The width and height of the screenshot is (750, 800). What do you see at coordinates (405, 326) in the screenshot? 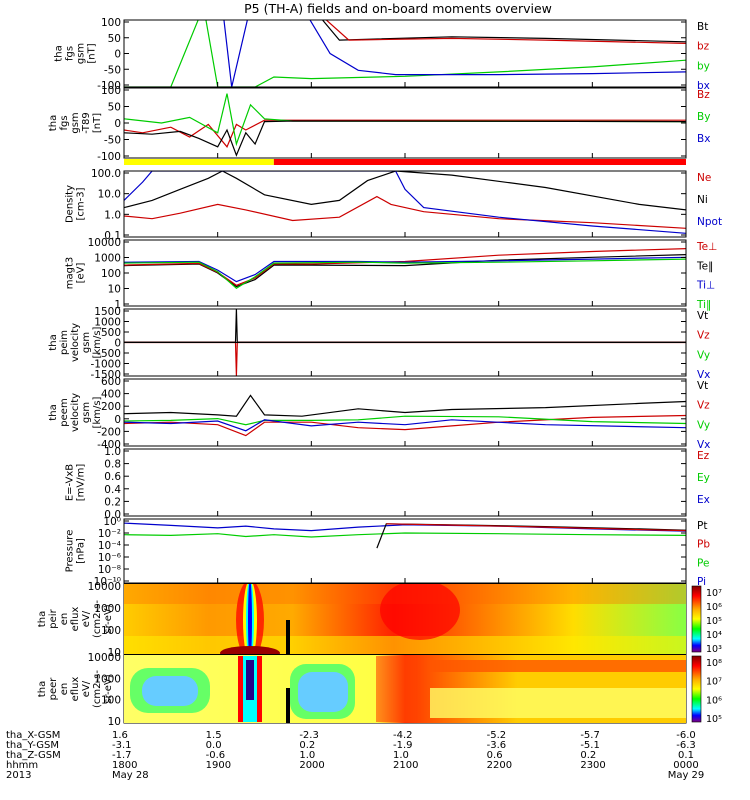
I see `series-line-Vt` at bounding box center [405, 326].